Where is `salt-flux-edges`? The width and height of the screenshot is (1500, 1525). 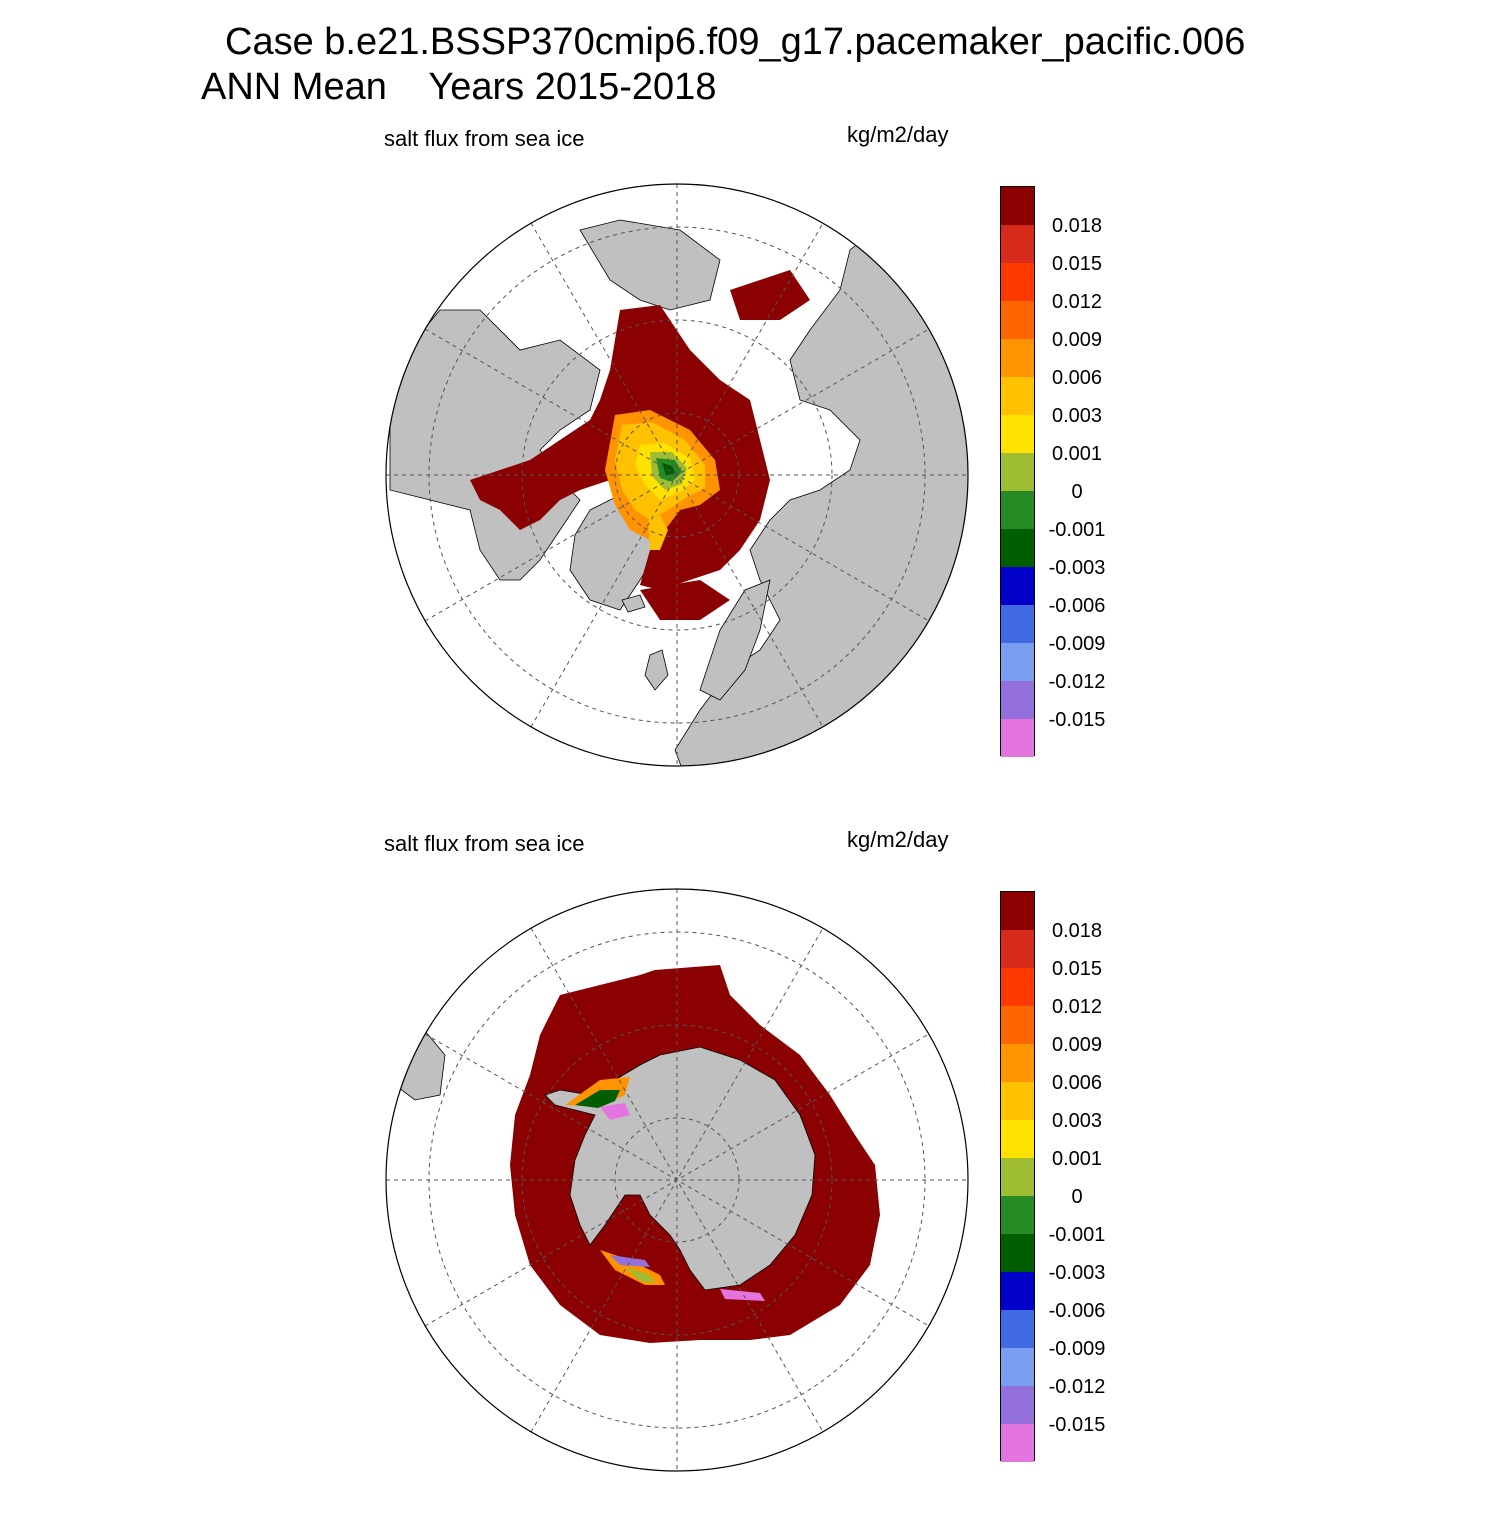
salt-flux-edges is located at coordinates (665, 1189).